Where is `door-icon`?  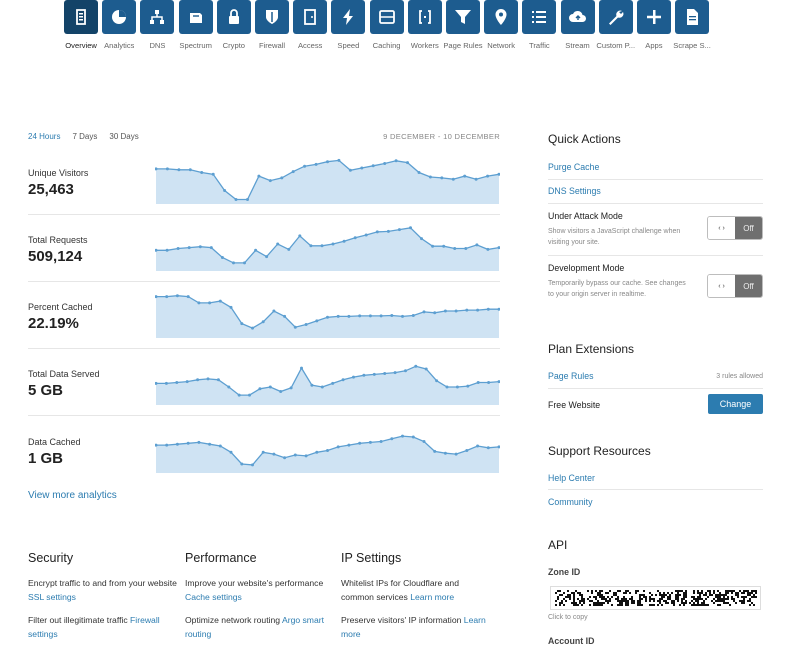
door-icon is located at coordinates (310, 17).